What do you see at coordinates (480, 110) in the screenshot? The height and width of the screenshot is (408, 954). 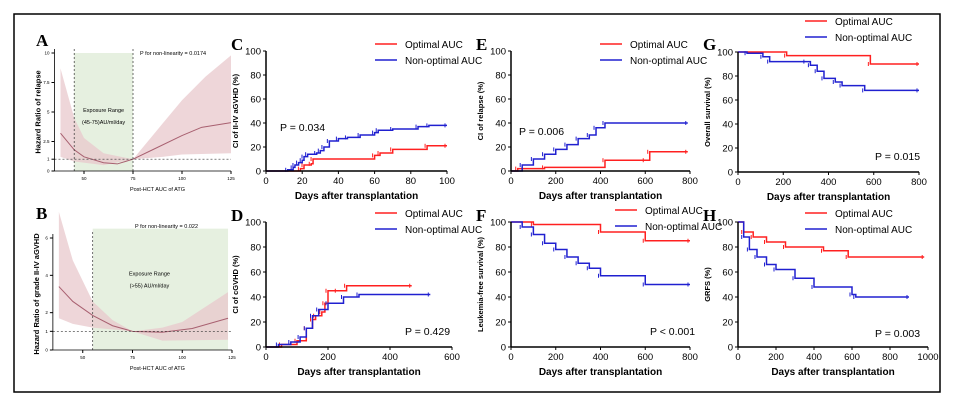 I see `y-axis-label: CI of relapse (%)` at bounding box center [480, 110].